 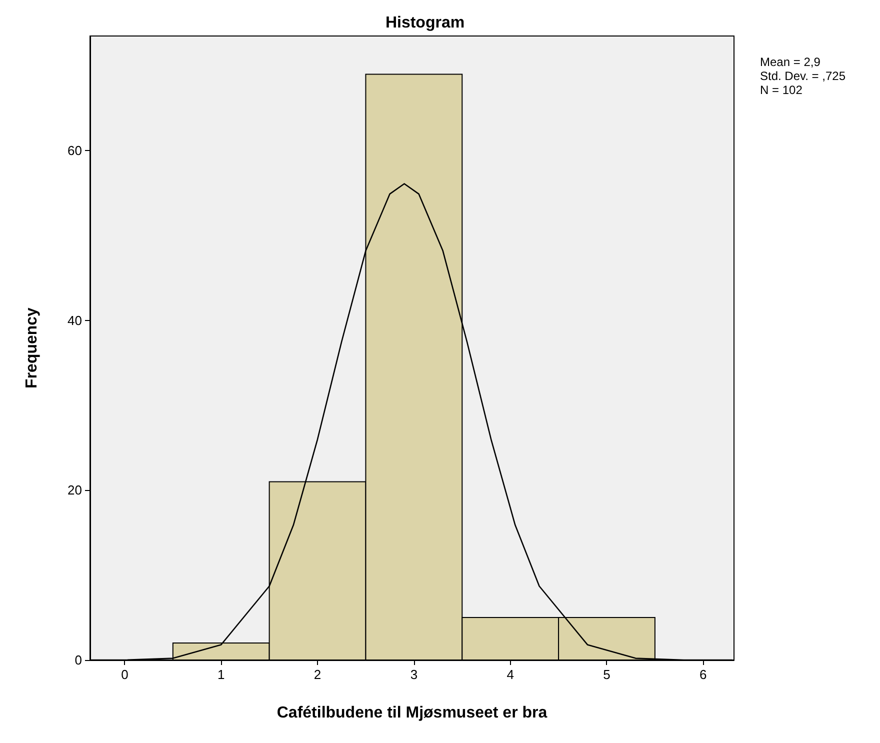 I want to click on x-axis-title: Cafétilbudene til Mjøsmuseet er bra, so click(x=412, y=713).